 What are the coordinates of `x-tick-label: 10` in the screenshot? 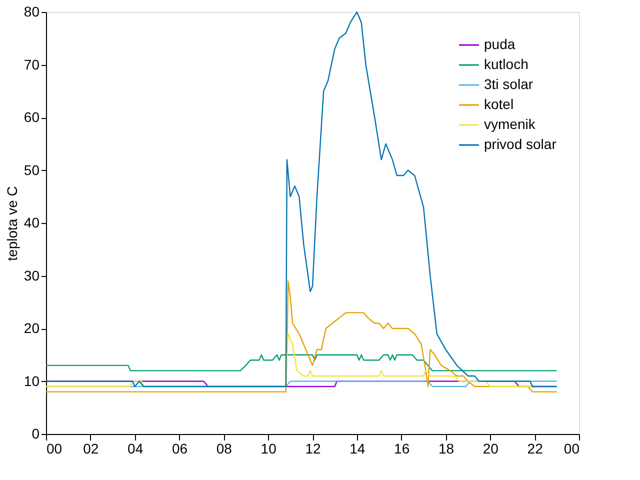 It's located at (268, 448).